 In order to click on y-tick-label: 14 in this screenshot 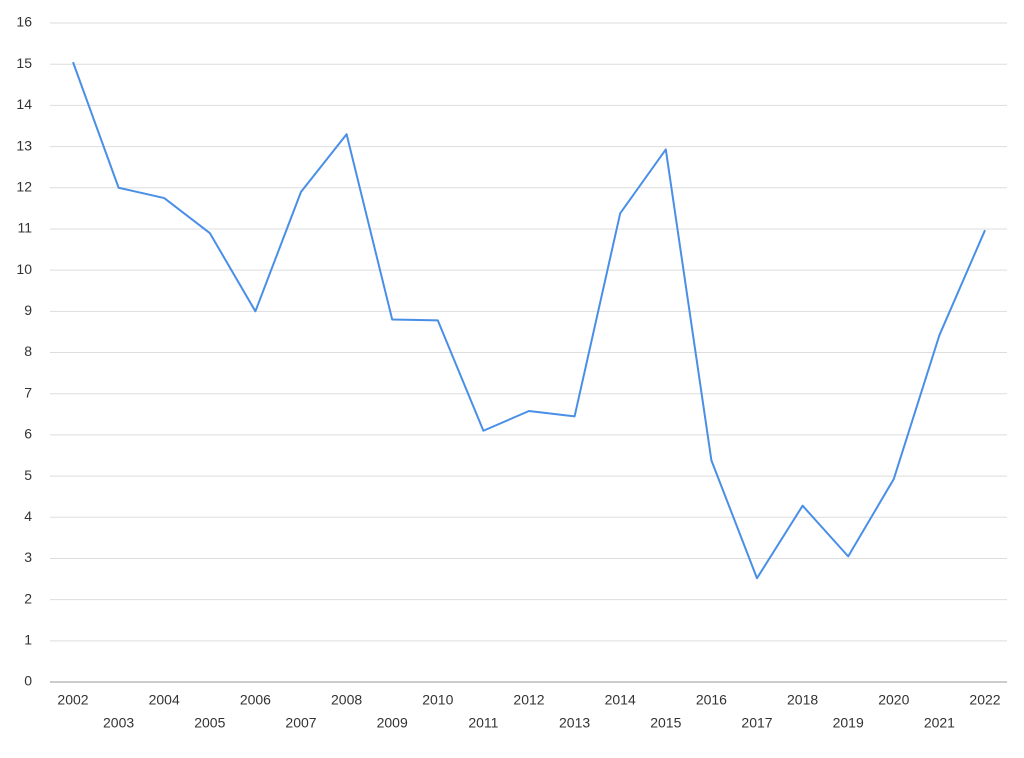, I will do `click(24, 104)`.